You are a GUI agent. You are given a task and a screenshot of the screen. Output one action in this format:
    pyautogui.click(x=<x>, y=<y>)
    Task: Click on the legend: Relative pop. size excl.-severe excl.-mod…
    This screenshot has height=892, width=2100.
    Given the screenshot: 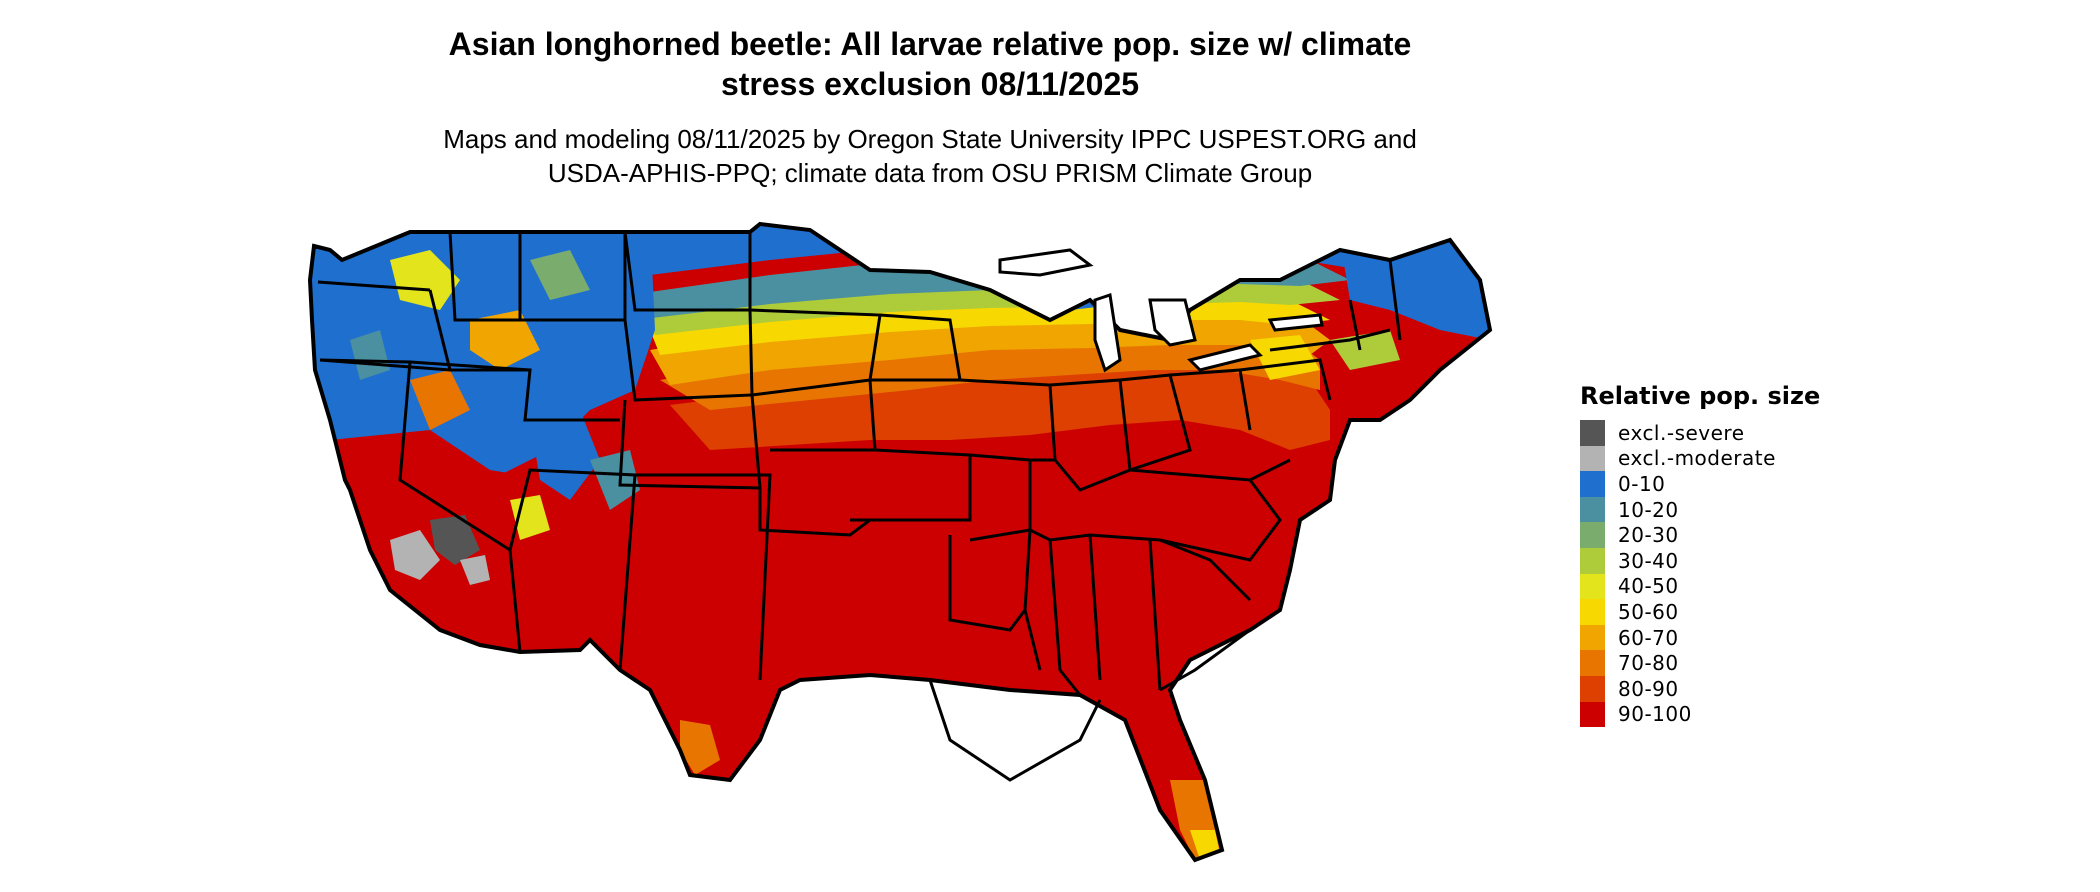 What is the action you would take?
    pyautogui.click(x=1710, y=555)
    